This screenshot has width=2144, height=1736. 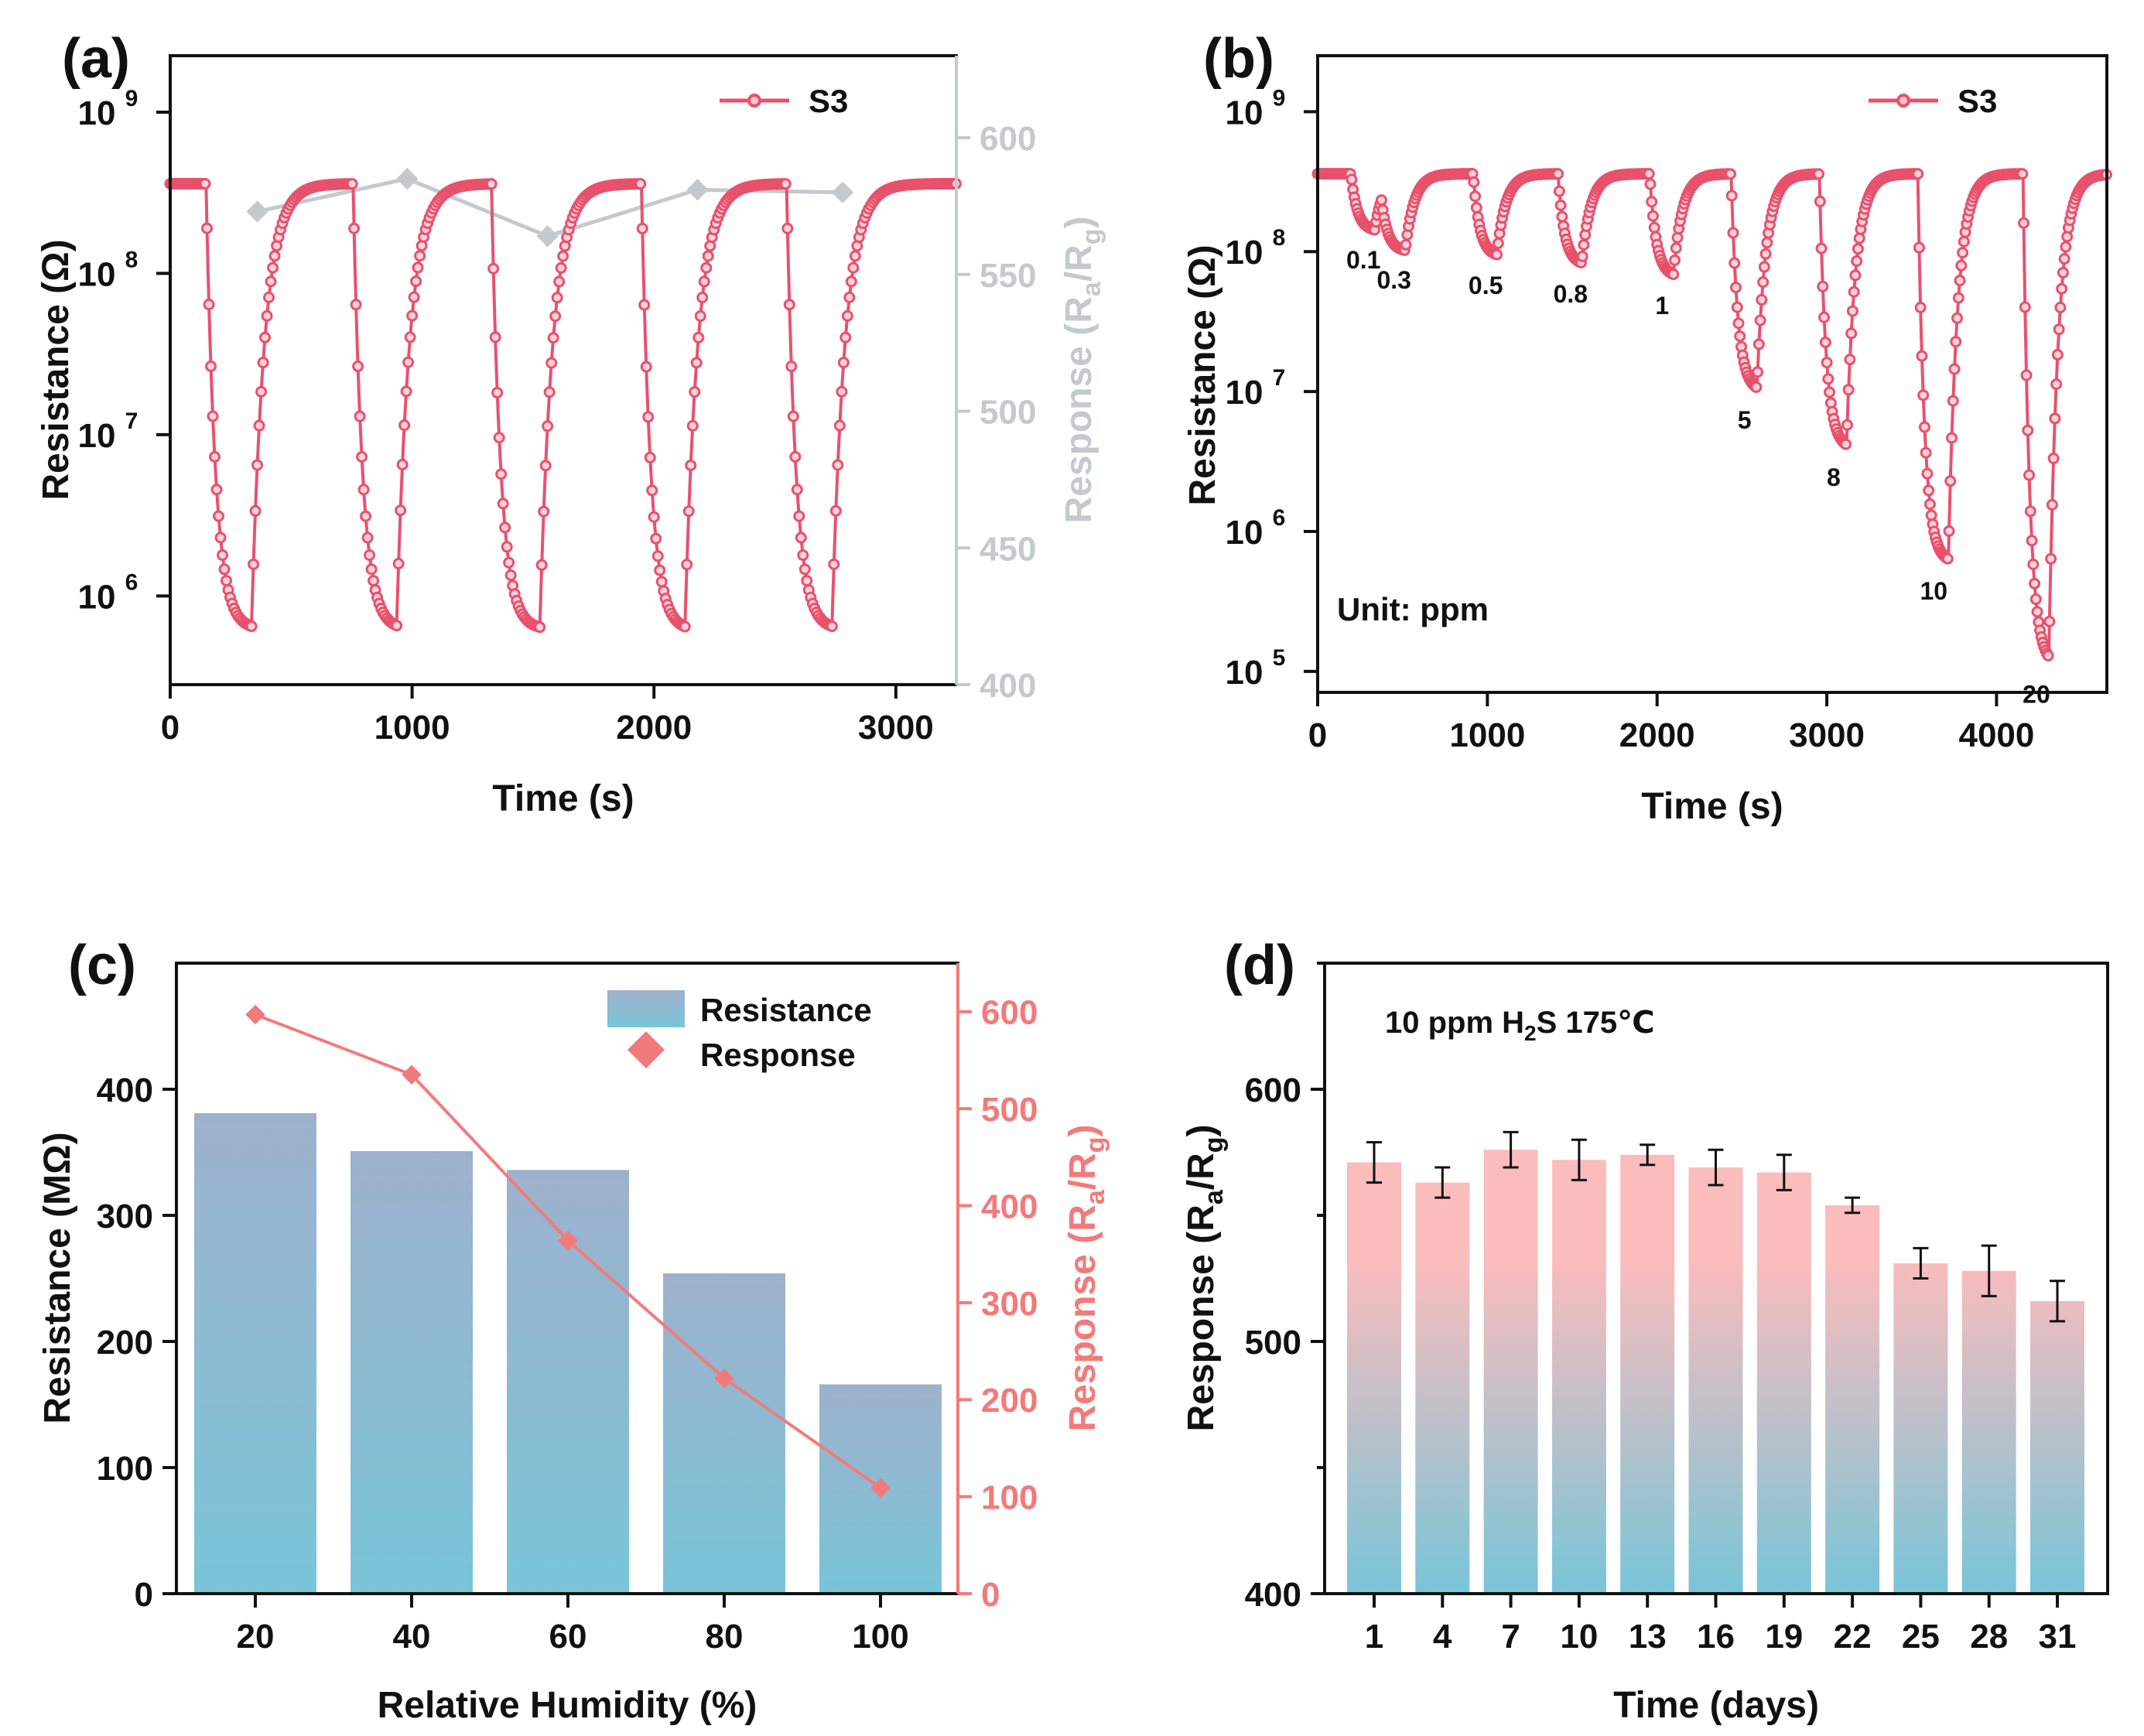 I want to click on y2-tick-label: 300, so click(x=1009, y=1304).